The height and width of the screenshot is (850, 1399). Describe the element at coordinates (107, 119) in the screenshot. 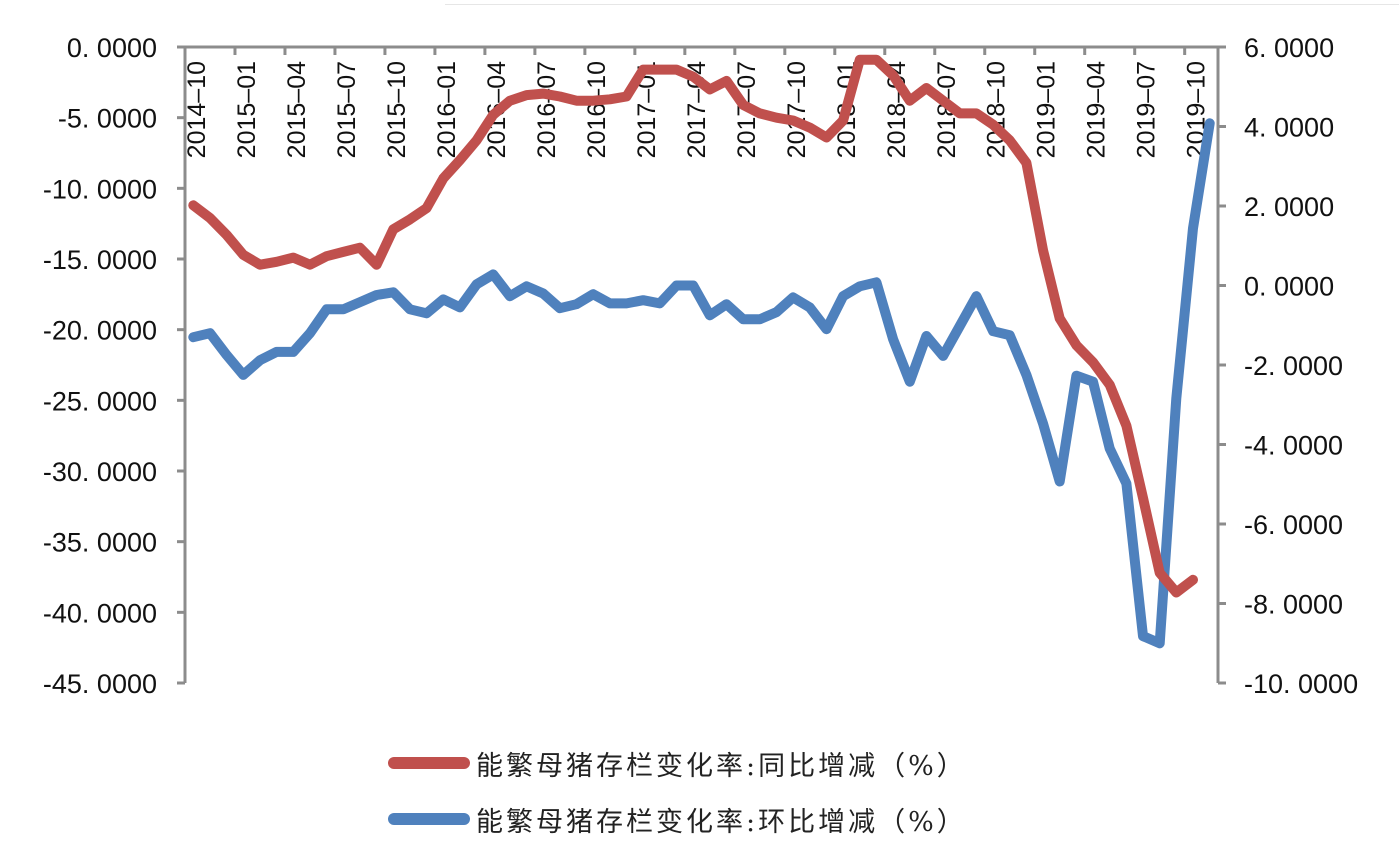

I see `left-tick-label: -5. 0000` at that location.